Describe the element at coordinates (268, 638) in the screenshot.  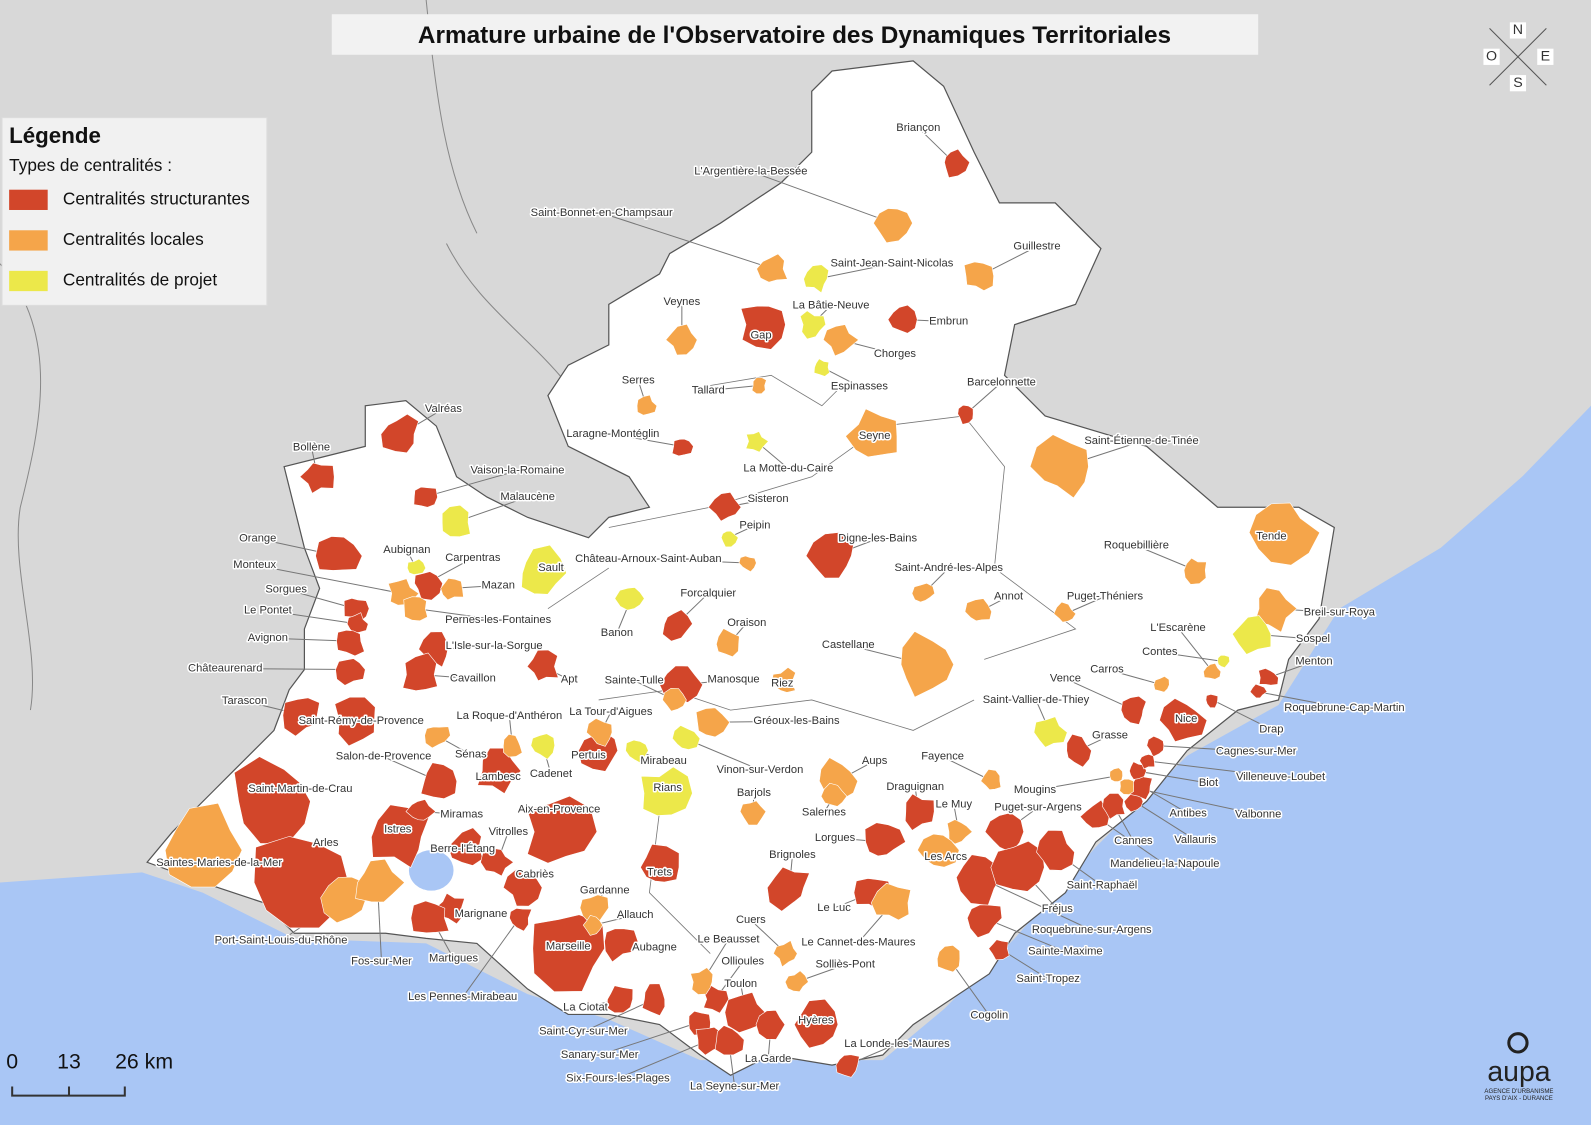
I see `place-label: Avignon` at that location.